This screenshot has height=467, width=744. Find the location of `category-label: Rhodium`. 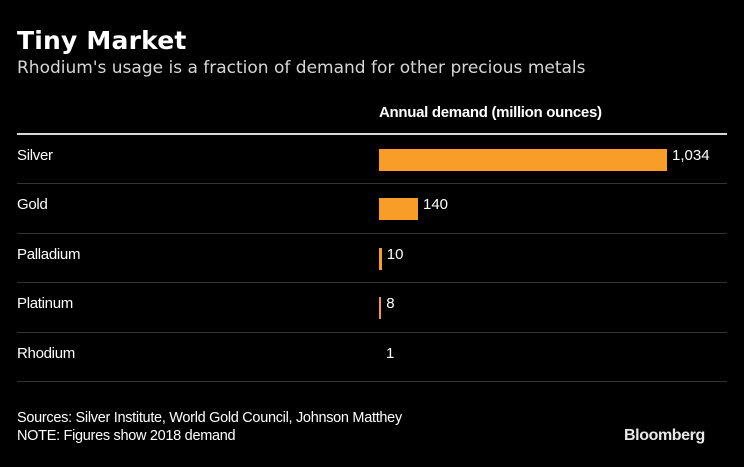

category-label: Rhodium is located at coordinates (46, 353).